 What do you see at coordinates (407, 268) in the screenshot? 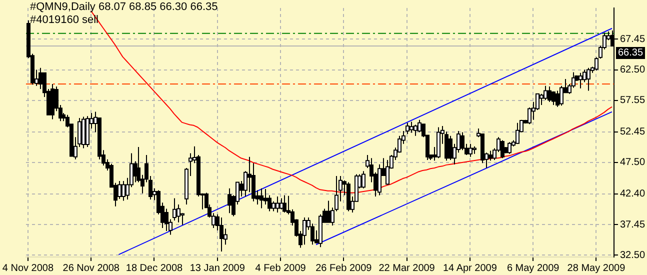
I see `x-tick-label: 22 Mar 2009` at bounding box center [407, 268].